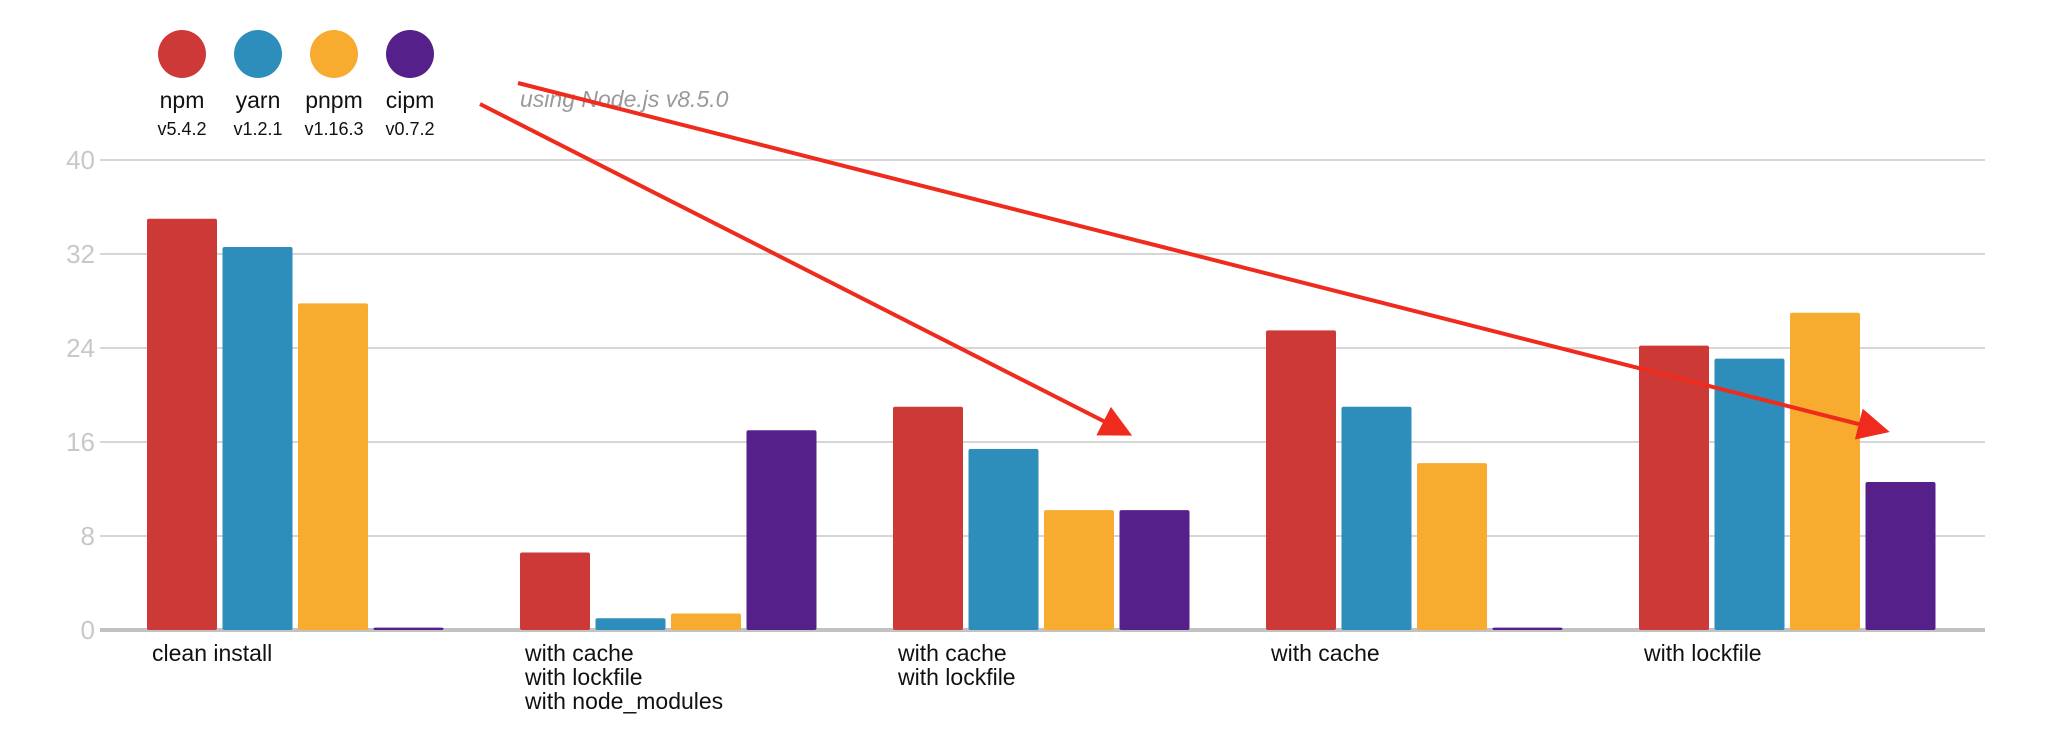 The height and width of the screenshot is (744, 2050). I want to click on y-tick-label: 8, so click(88, 536).